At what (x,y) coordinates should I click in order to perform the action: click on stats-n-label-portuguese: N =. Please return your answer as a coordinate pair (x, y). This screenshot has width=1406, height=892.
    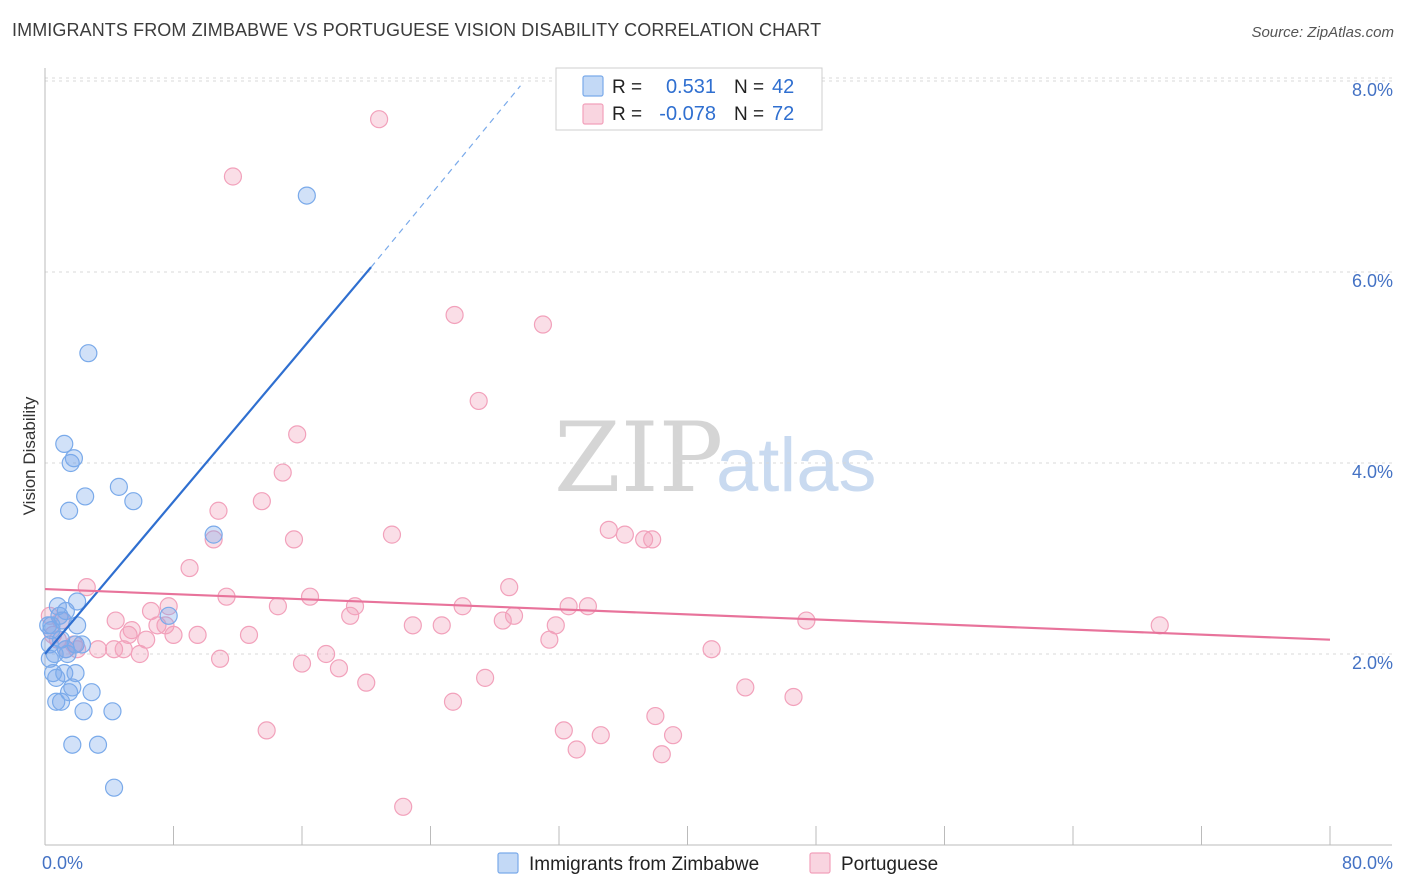
    Looking at the image, I should click on (749, 114).